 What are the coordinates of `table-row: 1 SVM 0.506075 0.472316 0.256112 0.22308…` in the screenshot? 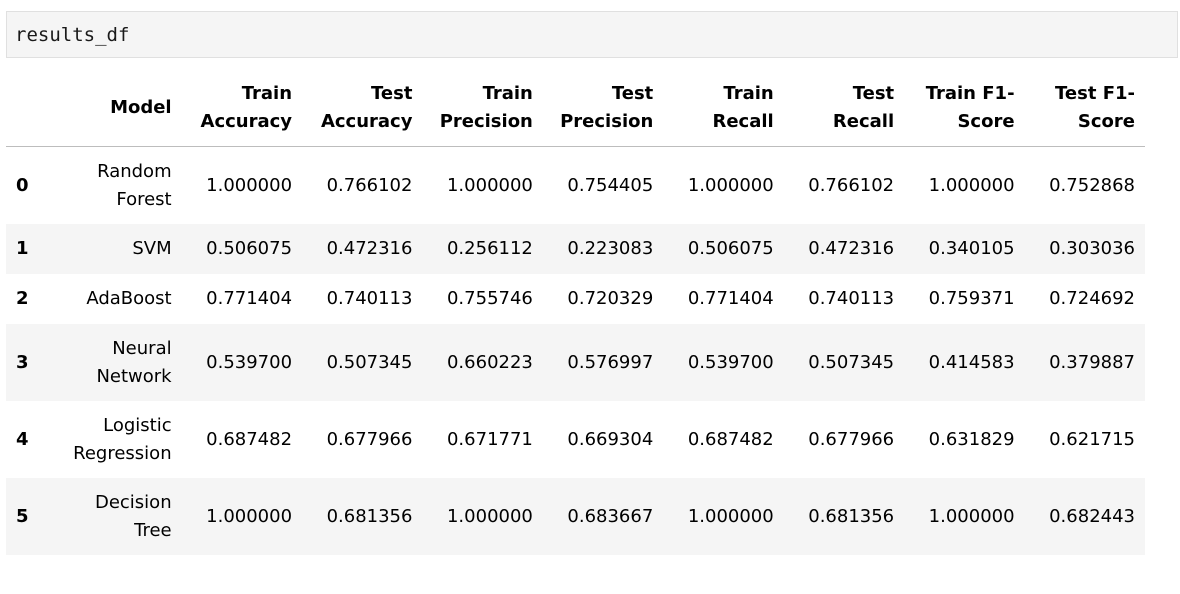 It's located at (575, 249).